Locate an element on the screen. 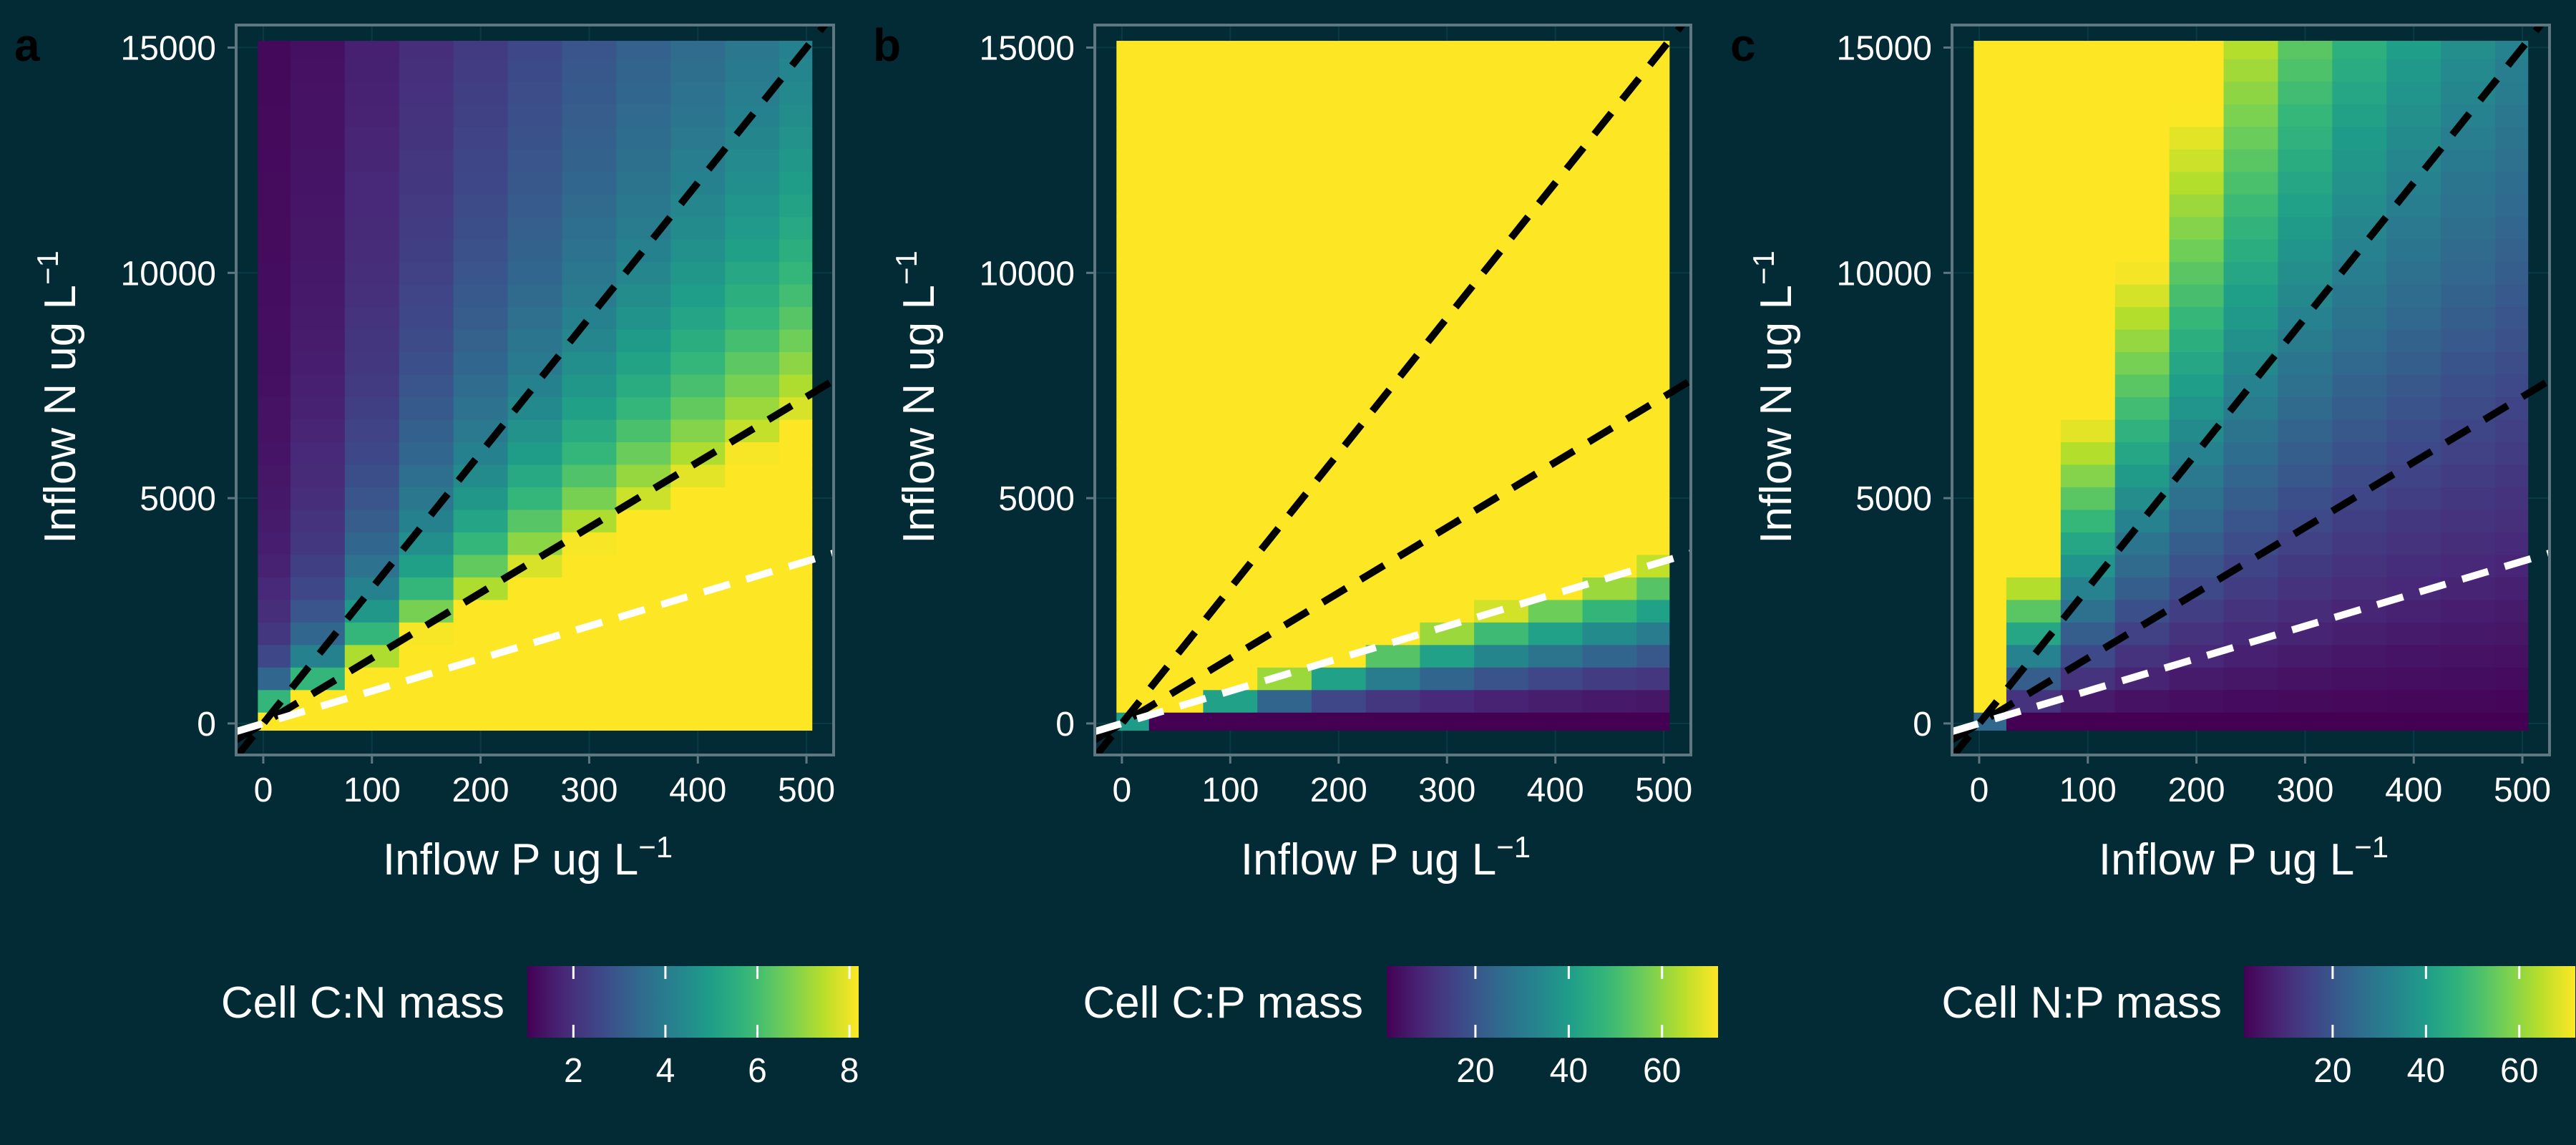 Image resolution: width=2576 pixels, height=1145 pixels. x-axis-title: Inflow P ug L−1 is located at coordinates (2244, 857).